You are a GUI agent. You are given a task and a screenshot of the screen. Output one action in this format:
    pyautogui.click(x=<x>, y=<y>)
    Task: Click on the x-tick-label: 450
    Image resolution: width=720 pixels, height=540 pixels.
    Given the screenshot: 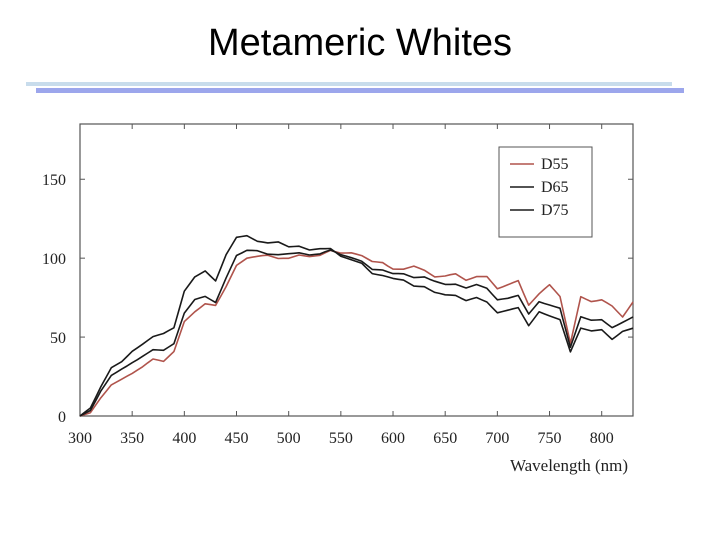 What is the action you would take?
    pyautogui.click(x=237, y=438)
    